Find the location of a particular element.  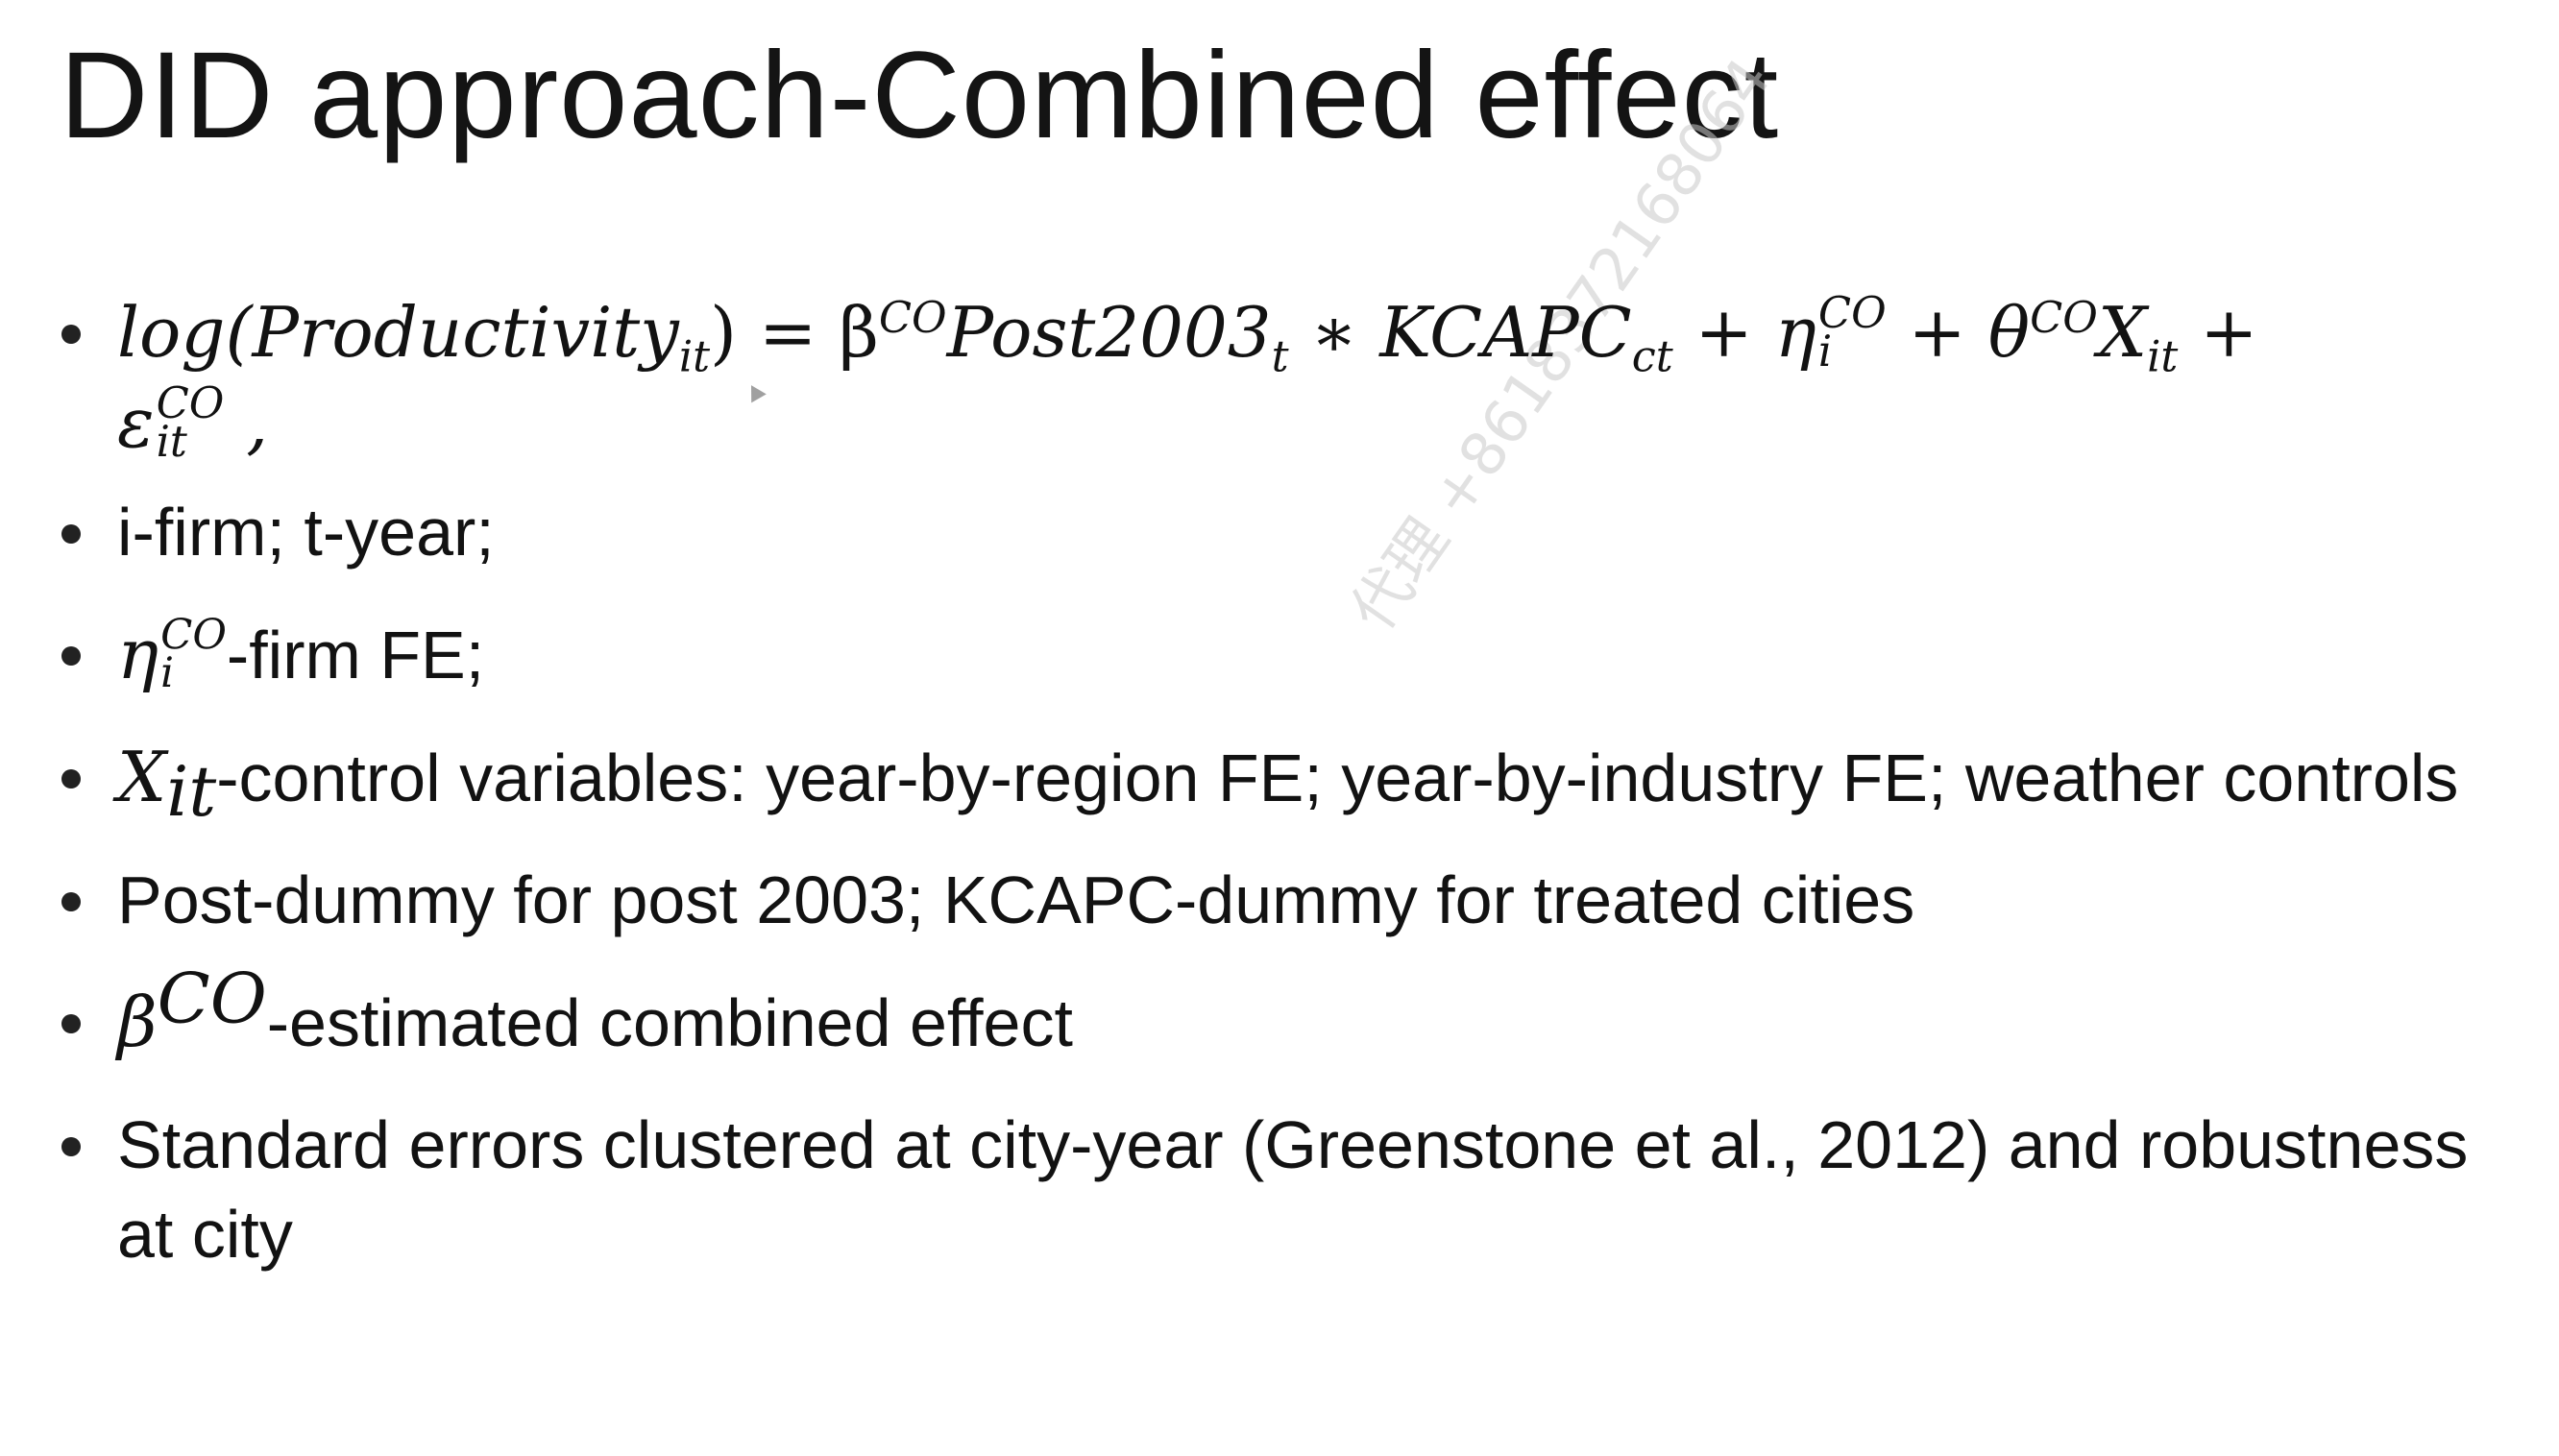

bullet-3-text: -firm FE; is located at coordinates (355, 655).